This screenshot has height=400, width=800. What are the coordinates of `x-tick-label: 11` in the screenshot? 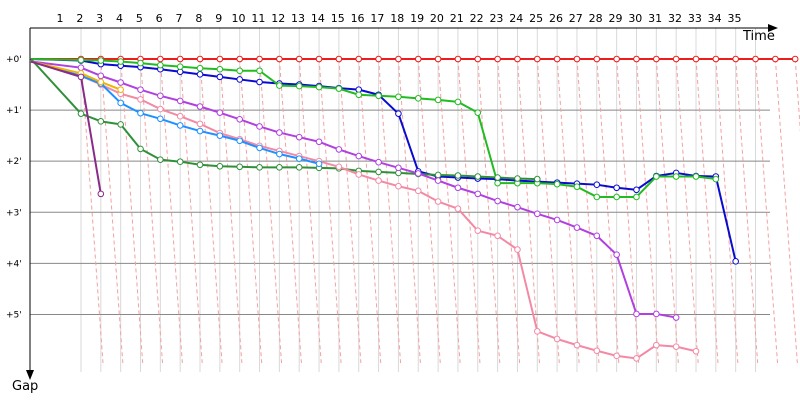 It's located at (258, 18).